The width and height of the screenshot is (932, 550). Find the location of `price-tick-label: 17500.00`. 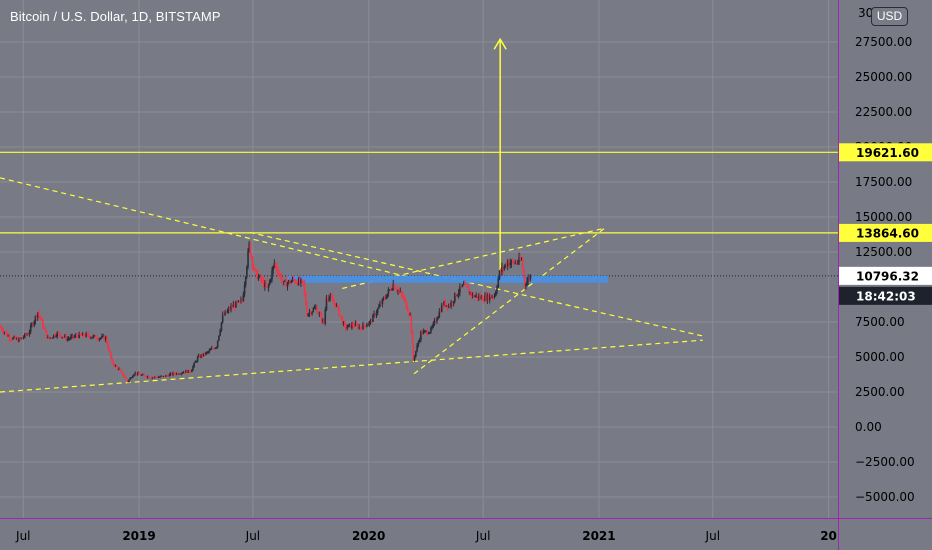

price-tick-label: 17500.00 is located at coordinates (883, 182).